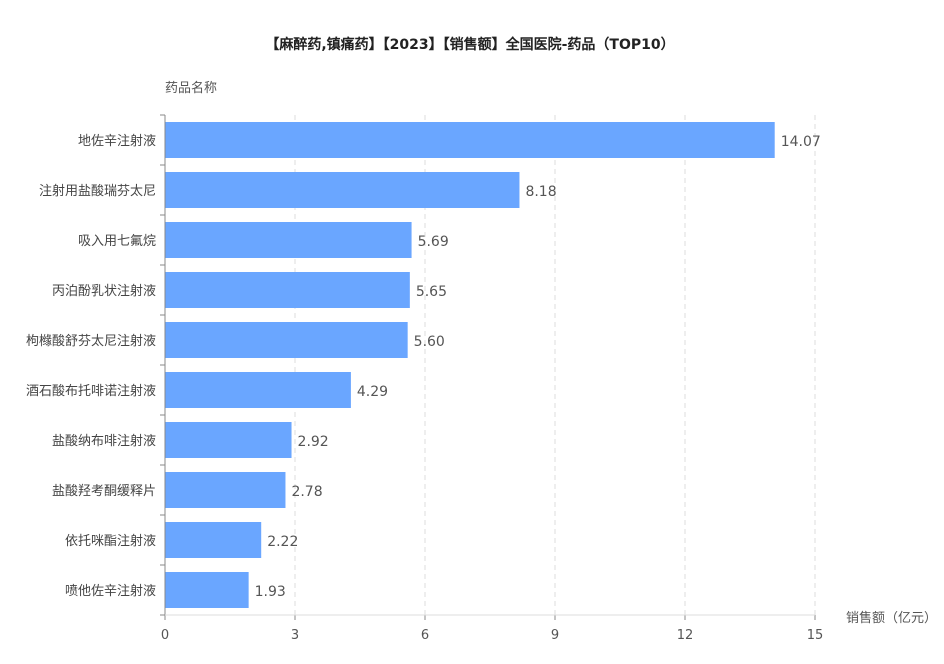 Image resolution: width=944 pixels, height=664 pixels. What do you see at coordinates (313, 442) in the screenshot?
I see `value-label: 2.92` at bounding box center [313, 442].